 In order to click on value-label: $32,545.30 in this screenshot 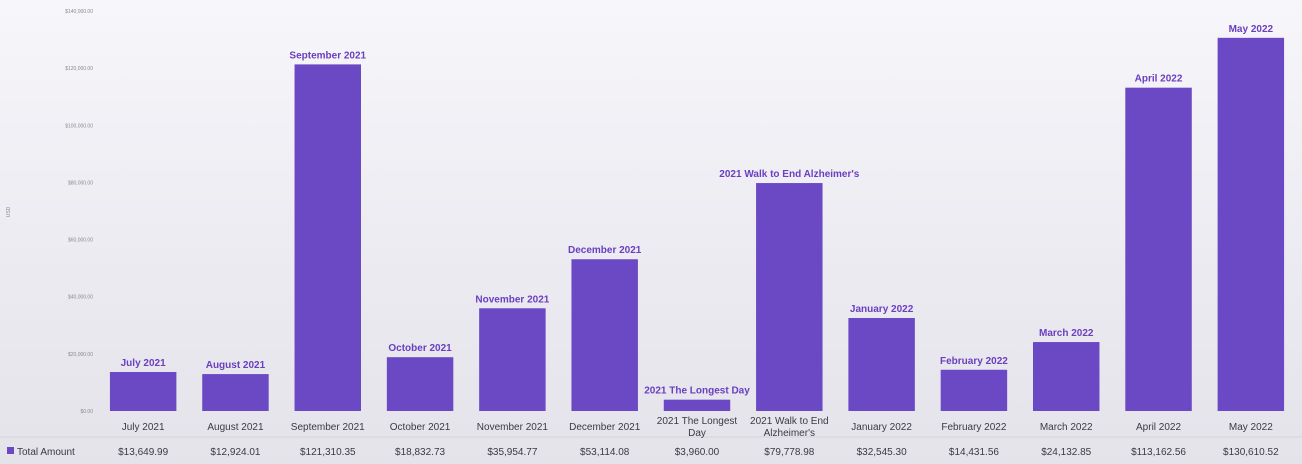, I will do `click(882, 452)`.